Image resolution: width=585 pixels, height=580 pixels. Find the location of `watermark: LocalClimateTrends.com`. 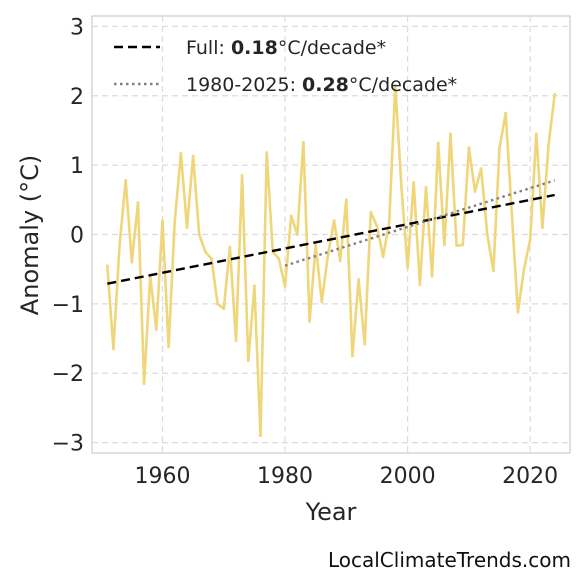

watermark: LocalClimateTrends.com is located at coordinates (449, 560).